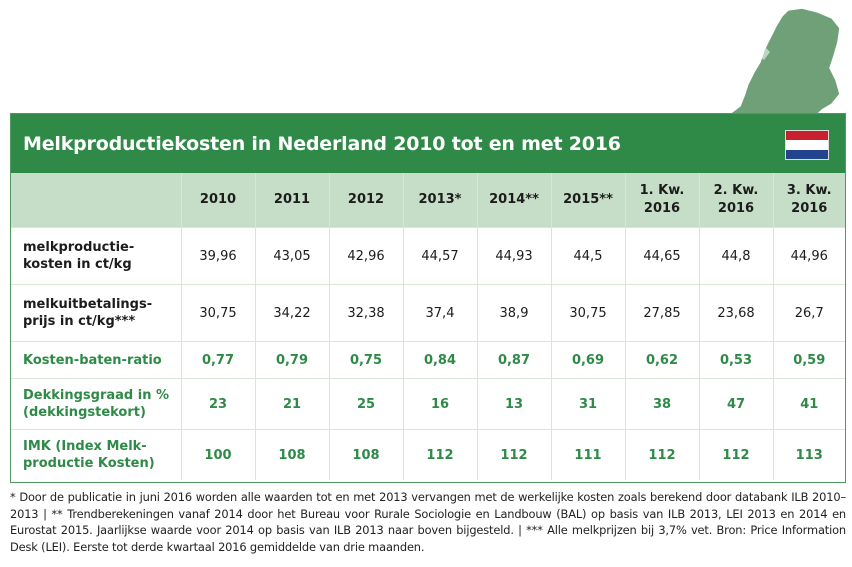  I want to click on table-cell: 47, so click(736, 404).